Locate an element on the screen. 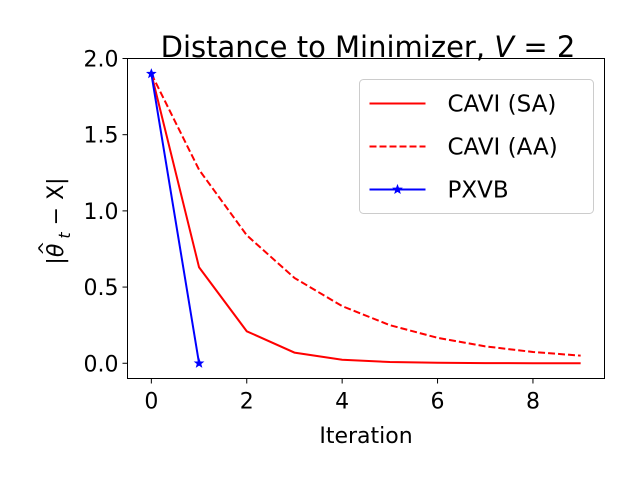 This screenshot has width=640, height=480. y-tick-label: 1.0 is located at coordinates (101, 212).